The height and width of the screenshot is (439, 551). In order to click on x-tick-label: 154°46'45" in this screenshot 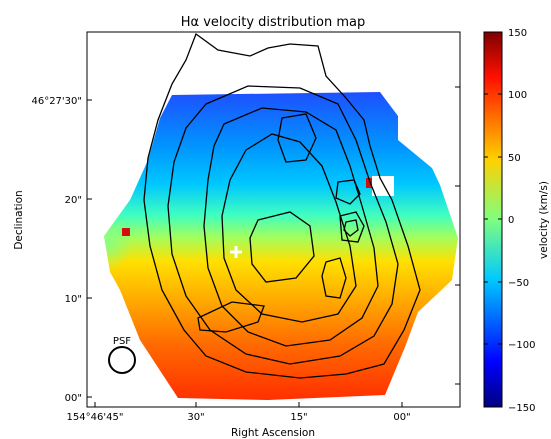, I will do `click(95, 417)`.